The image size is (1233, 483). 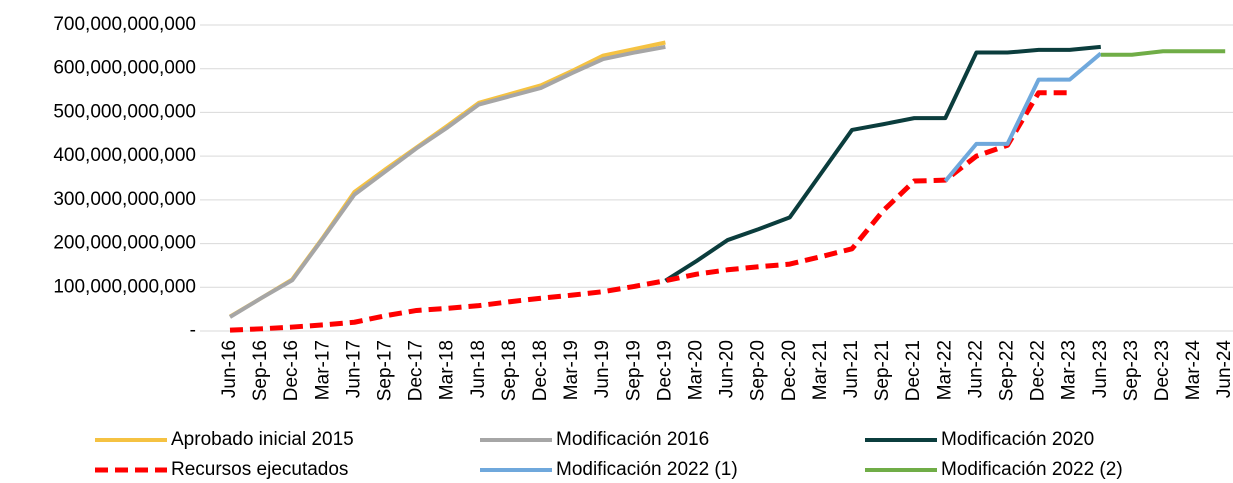 I want to click on x-tick-label: Jun-18, so click(x=478, y=369).